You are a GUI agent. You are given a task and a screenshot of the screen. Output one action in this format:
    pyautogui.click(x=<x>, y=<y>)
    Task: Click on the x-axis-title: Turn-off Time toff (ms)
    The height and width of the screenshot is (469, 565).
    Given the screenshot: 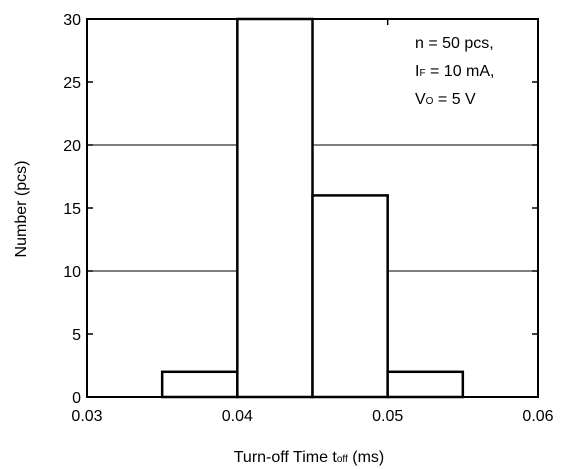 What is the action you would take?
    pyautogui.click(x=309, y=457)
    